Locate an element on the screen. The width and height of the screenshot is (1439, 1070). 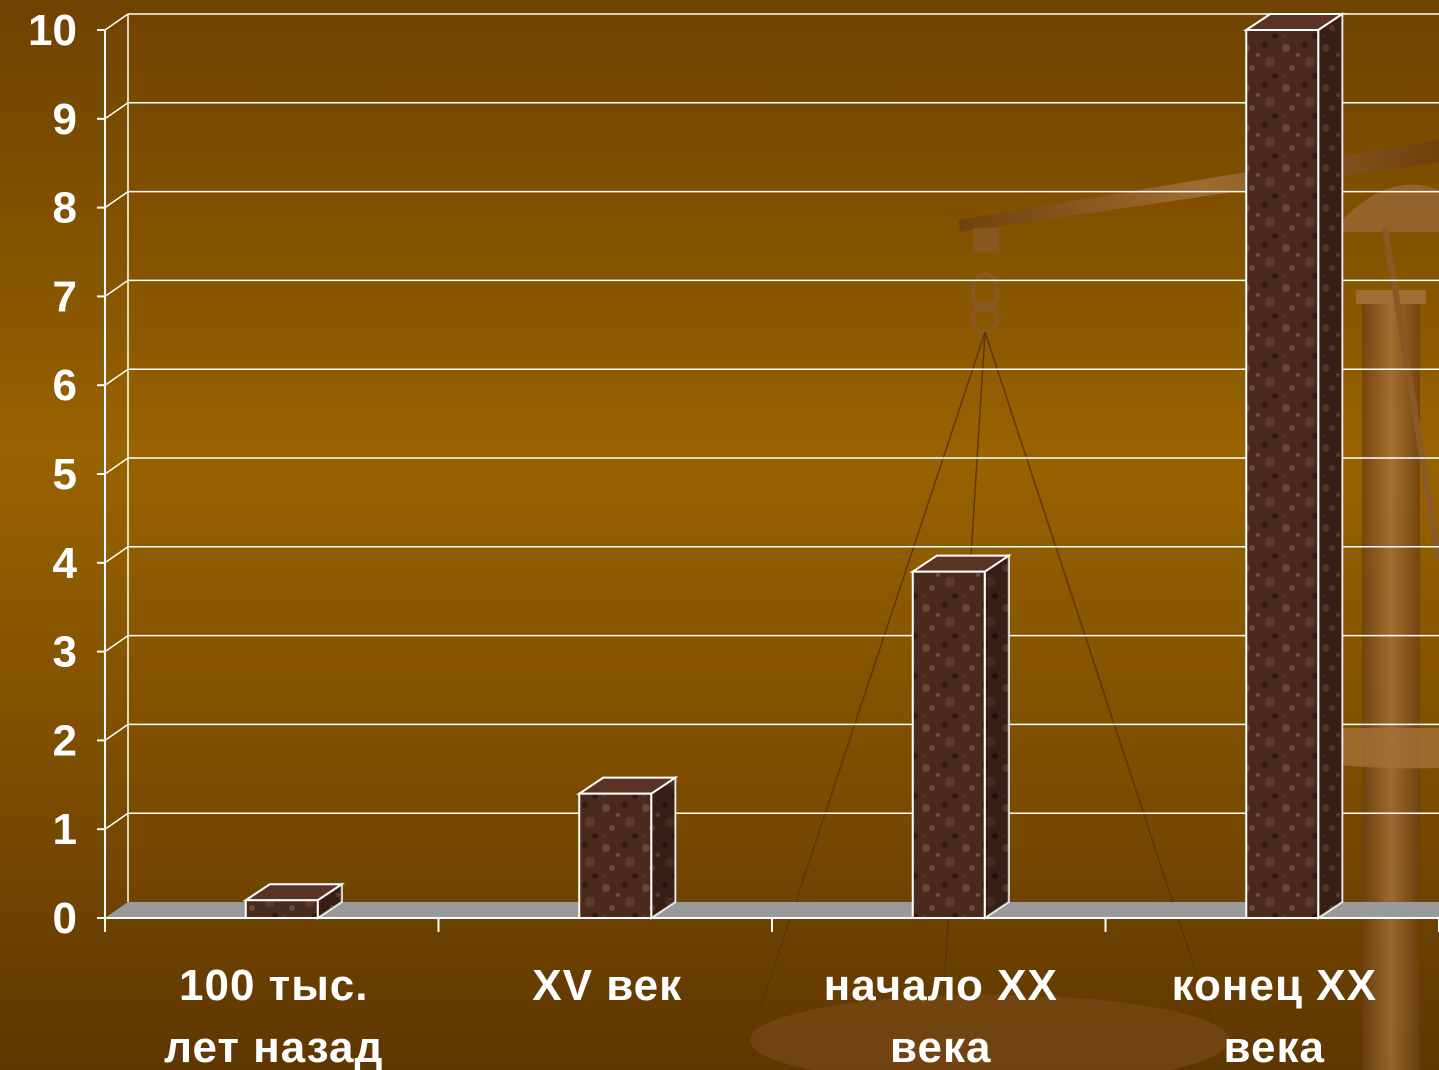
x-tick-label: 100 тыс. лет назад is located at coordinates (273, 1015).